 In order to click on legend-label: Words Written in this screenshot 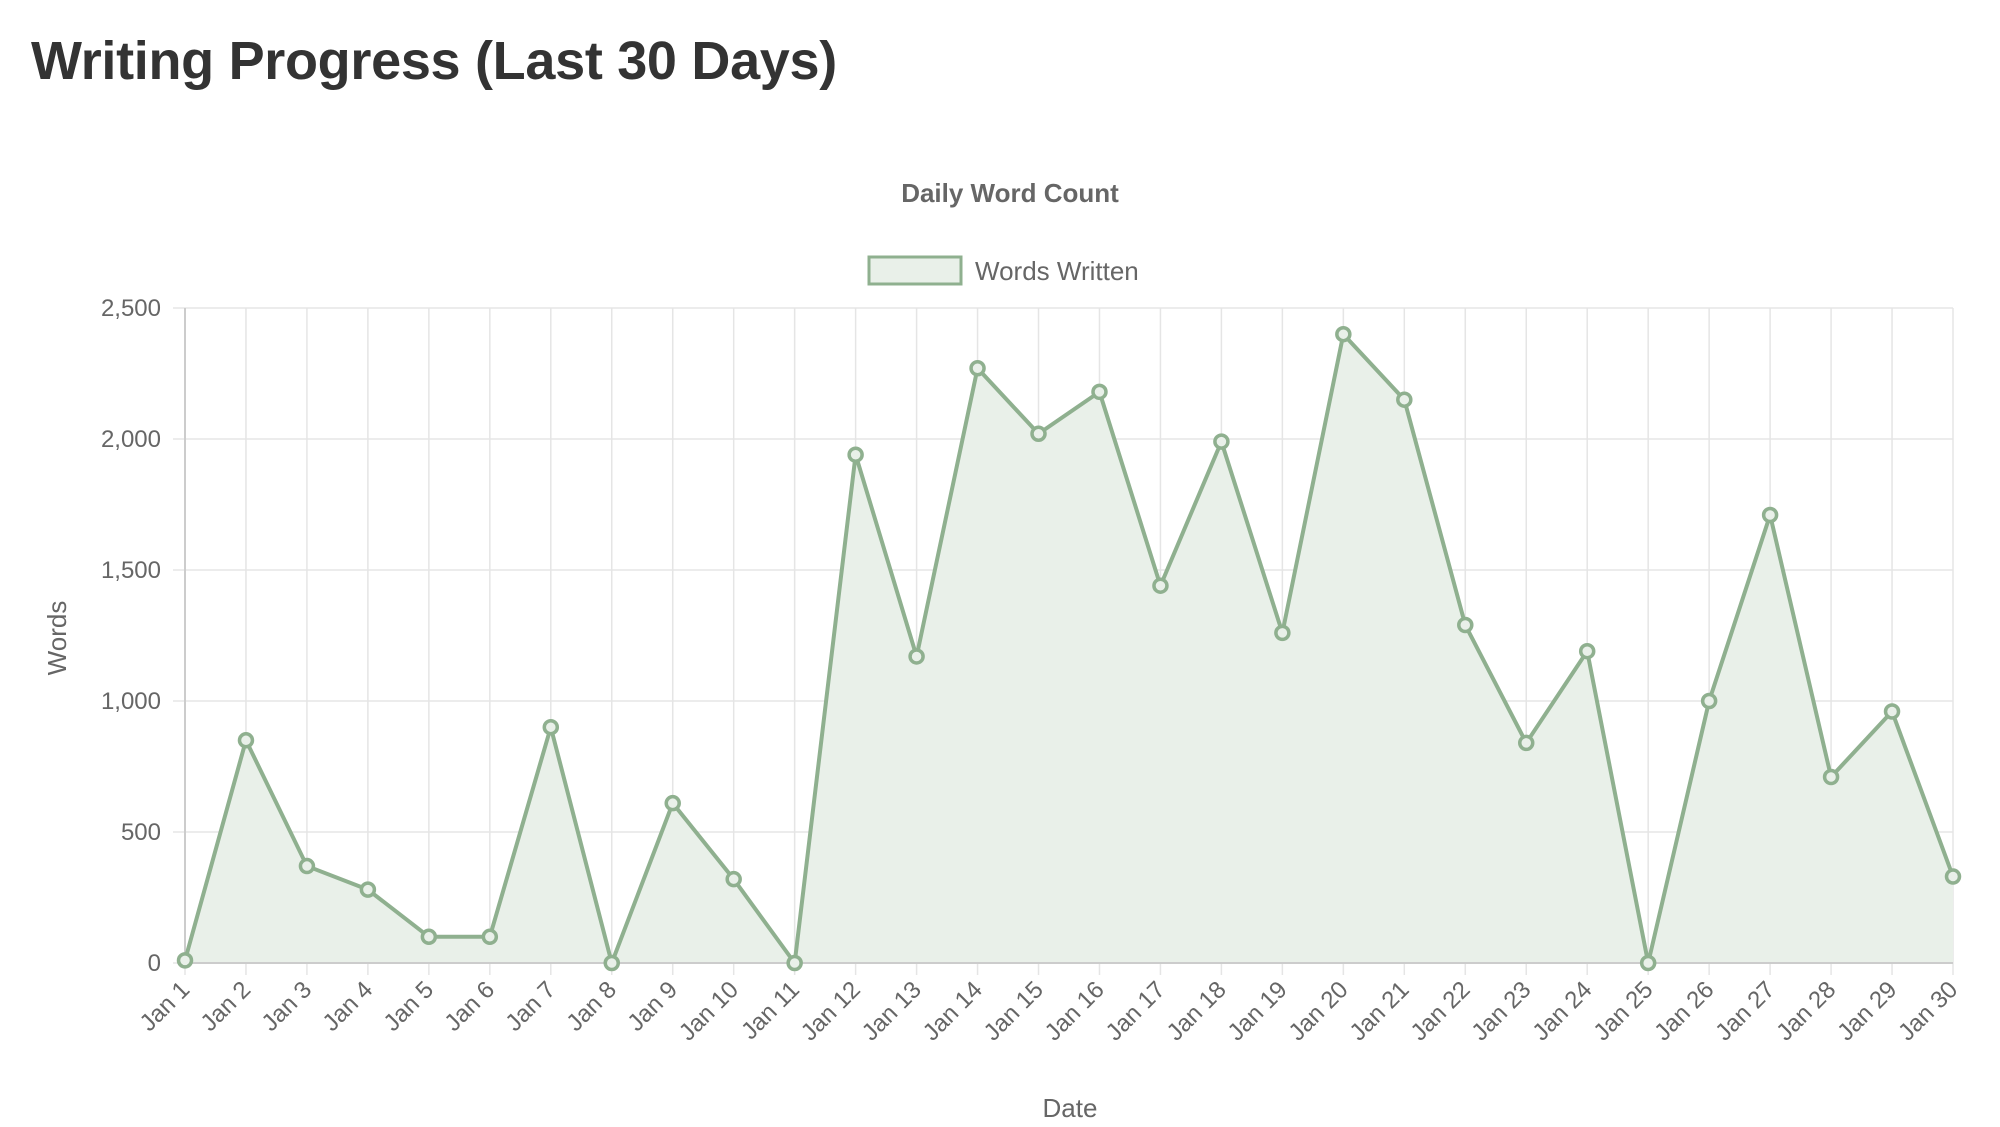, I will do `click(1057, 271)`.